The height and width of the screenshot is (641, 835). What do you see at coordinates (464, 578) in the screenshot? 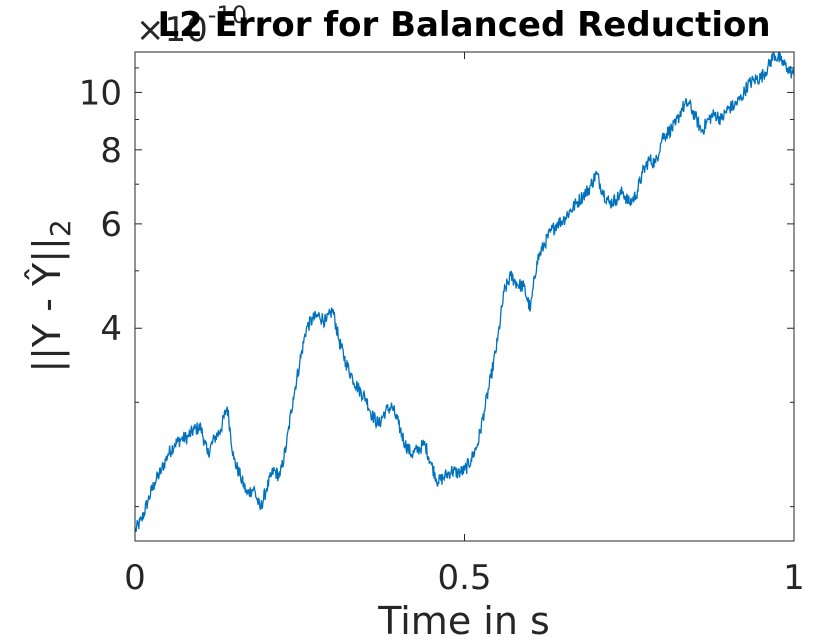
I see `x-tick-label: 0.5` at bounding box center [464, 578].